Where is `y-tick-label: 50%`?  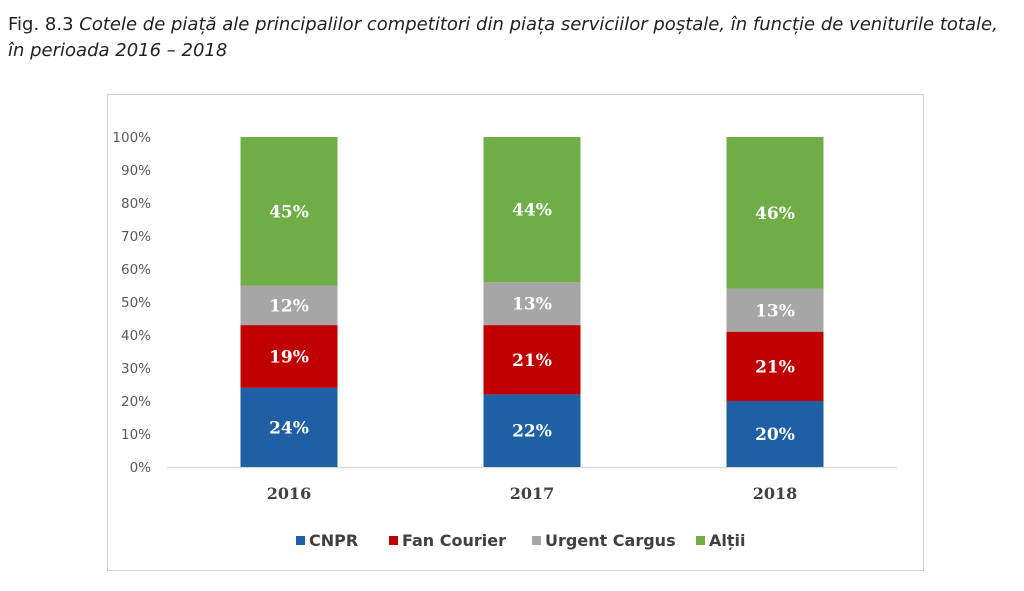 y-tick-label: 50% is located at coordinates (136, 303).